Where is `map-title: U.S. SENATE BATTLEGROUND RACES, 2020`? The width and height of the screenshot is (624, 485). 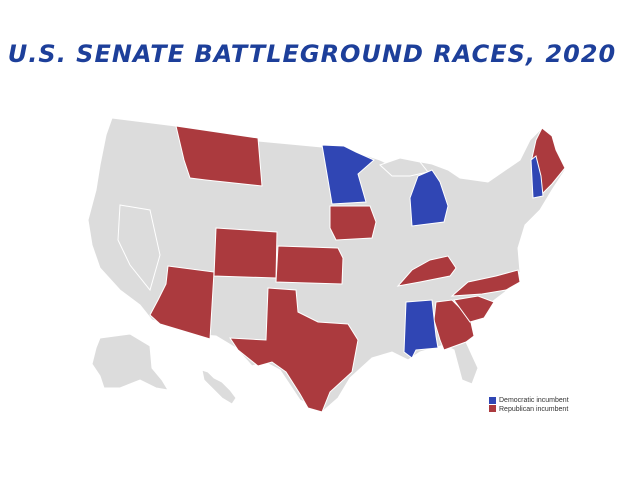
map-title: U.S. SENATE BATTLEGROUND RACES, 2020 is located at coordinates (312, 54).